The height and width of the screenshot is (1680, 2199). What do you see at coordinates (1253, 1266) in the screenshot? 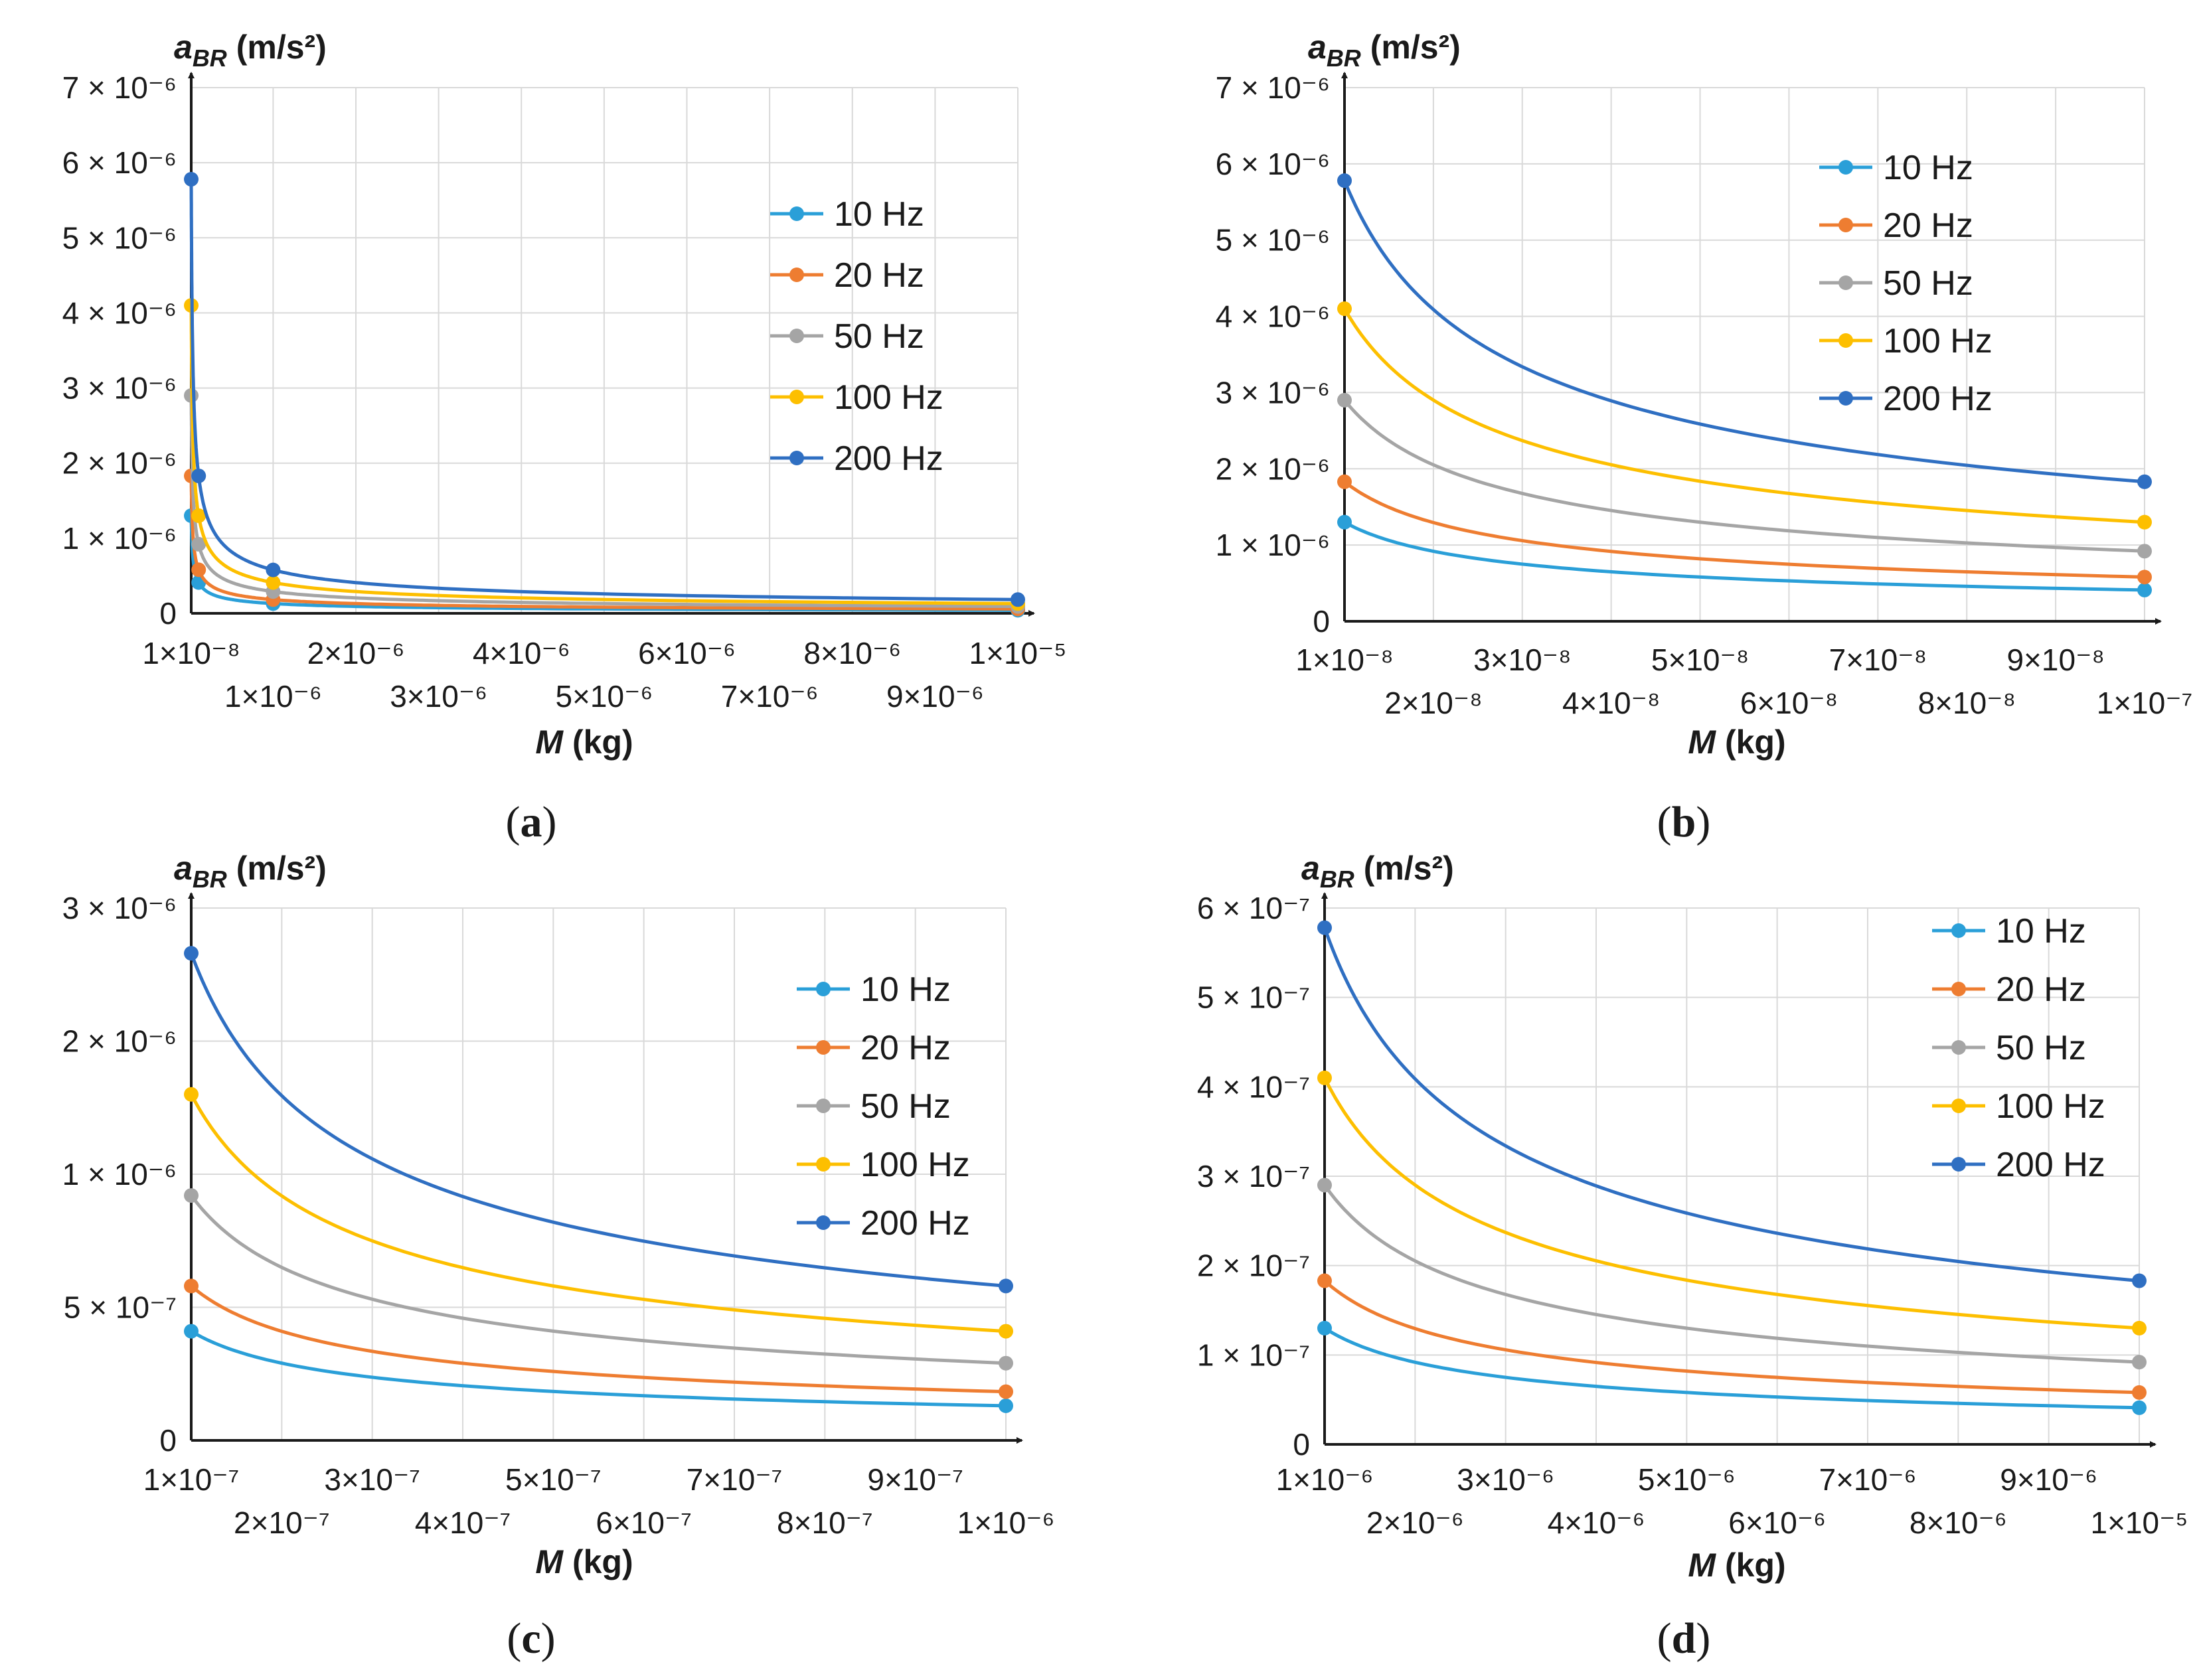
I see `y-tick-label: 2 × 10⁻⁷` at bounding box center [1253, 1266].